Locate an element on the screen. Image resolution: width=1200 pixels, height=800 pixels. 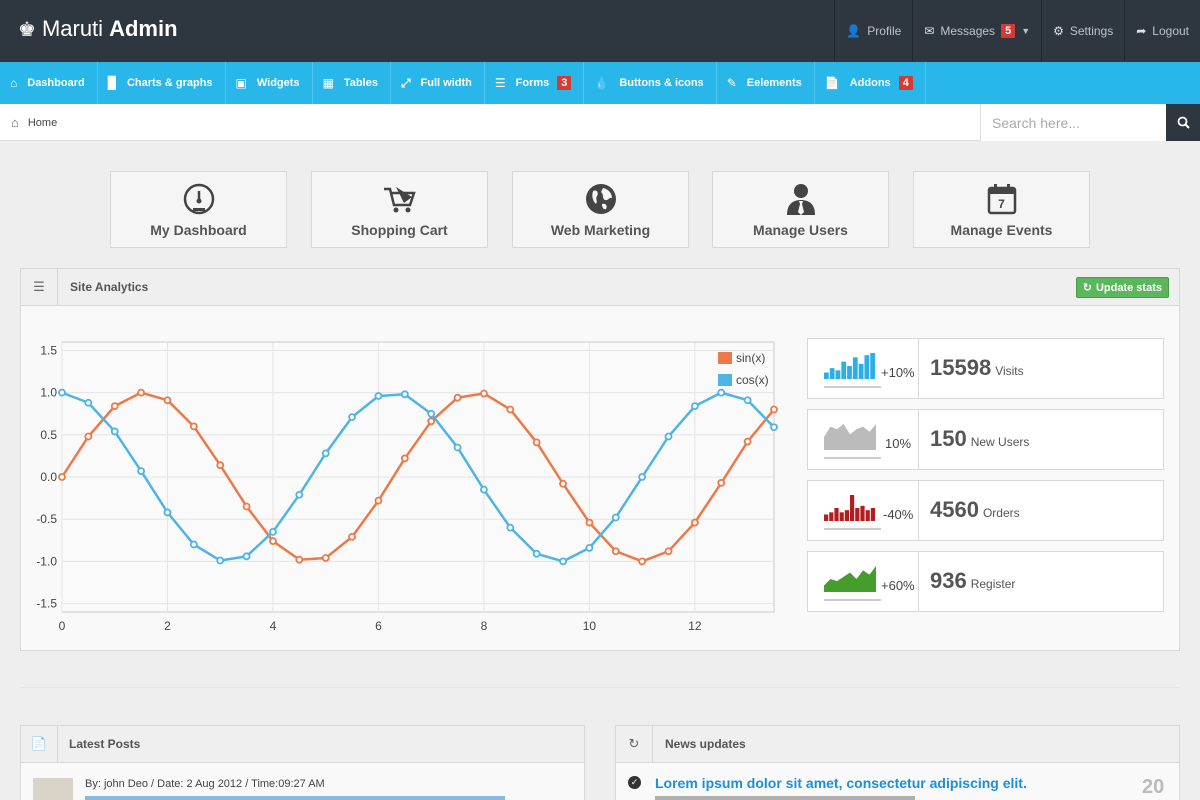
register-value: 936 is located at coordinates (948, 580).